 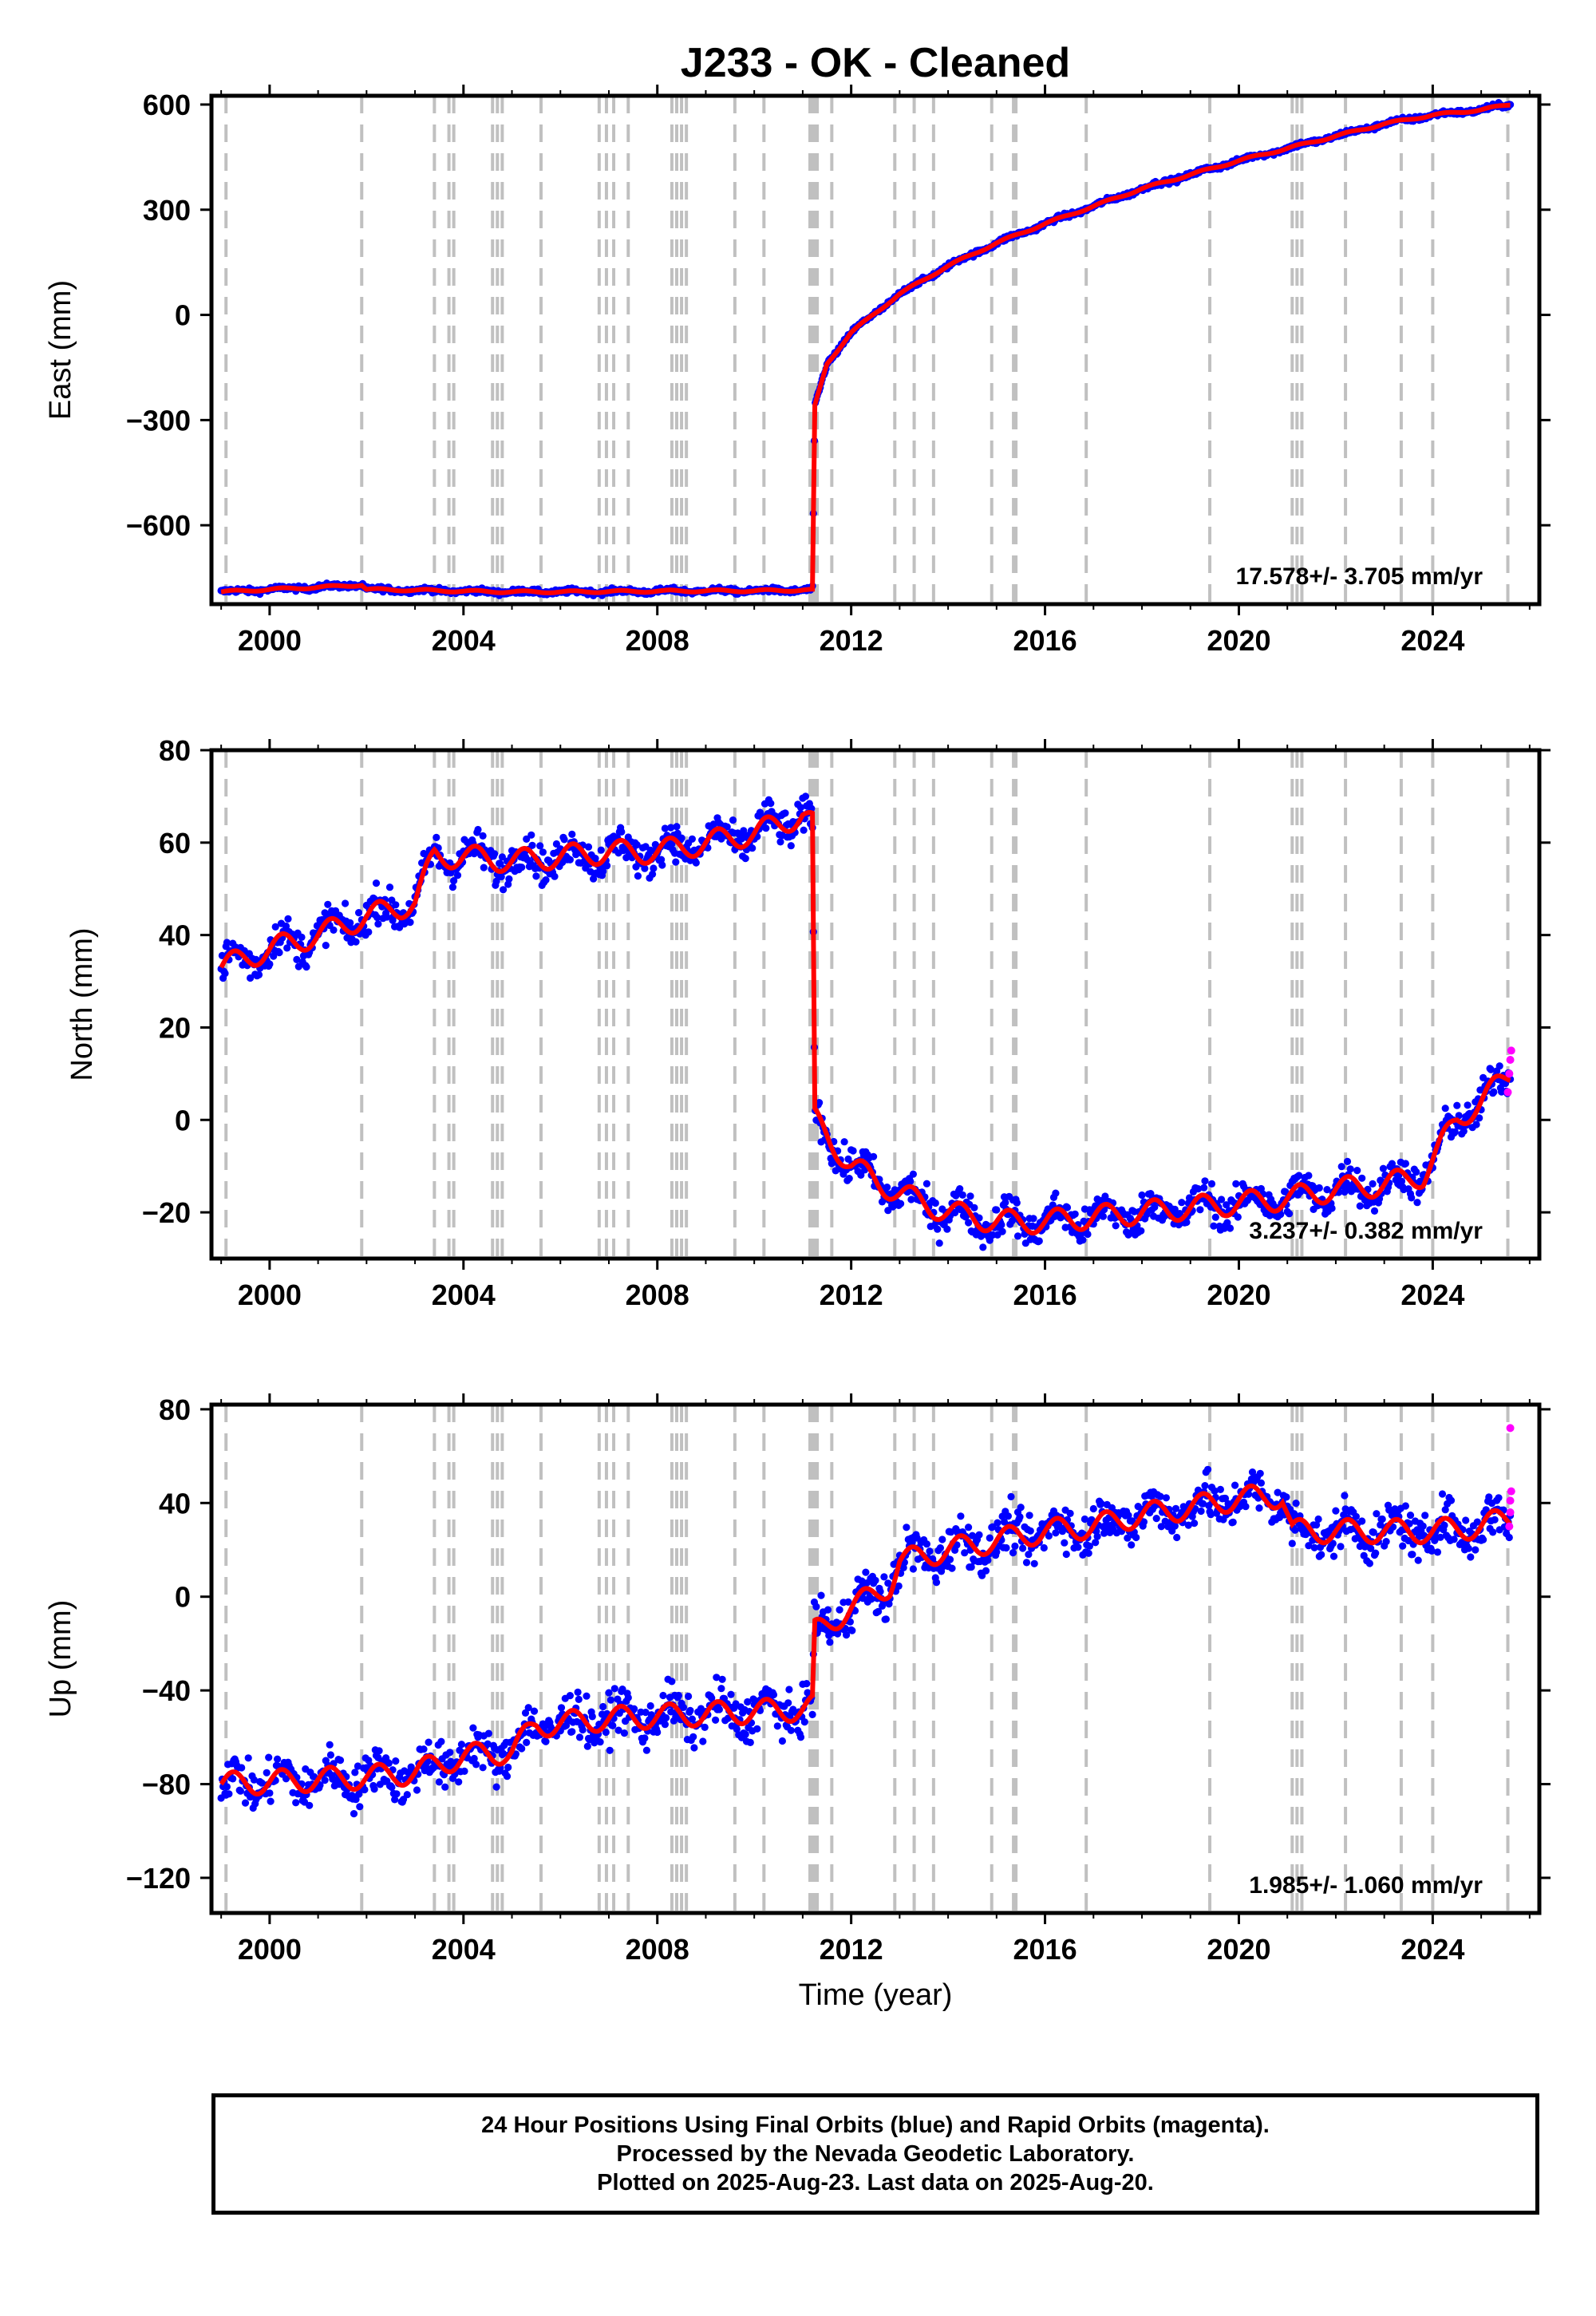 I want to click on chart-title: J233 - OK - Cleaned, so click(x=875, y=63).